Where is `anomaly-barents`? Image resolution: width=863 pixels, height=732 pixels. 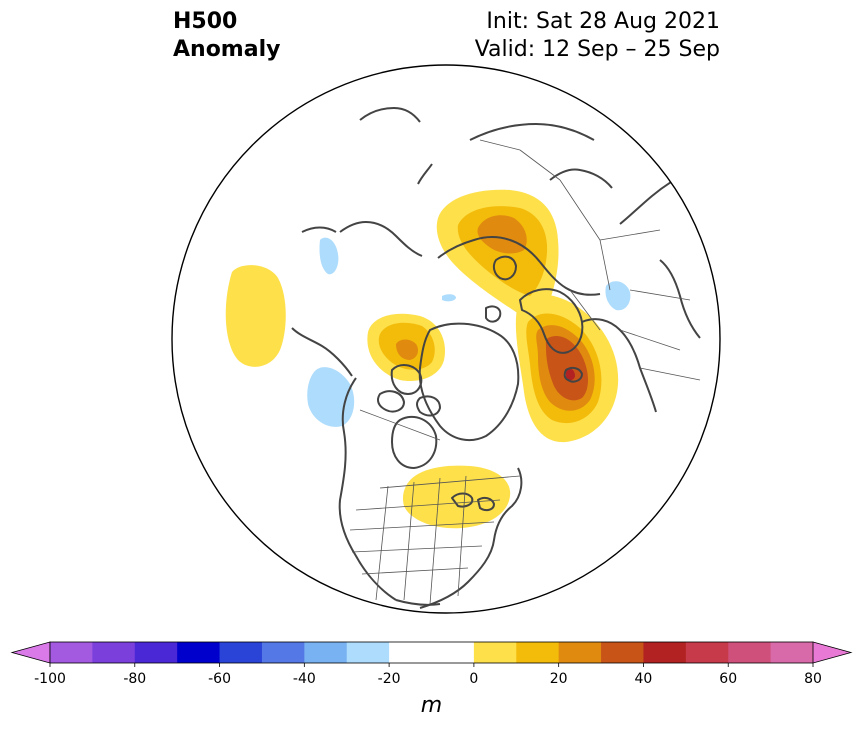 anomaly-barents is located at coordinates (449, 298).